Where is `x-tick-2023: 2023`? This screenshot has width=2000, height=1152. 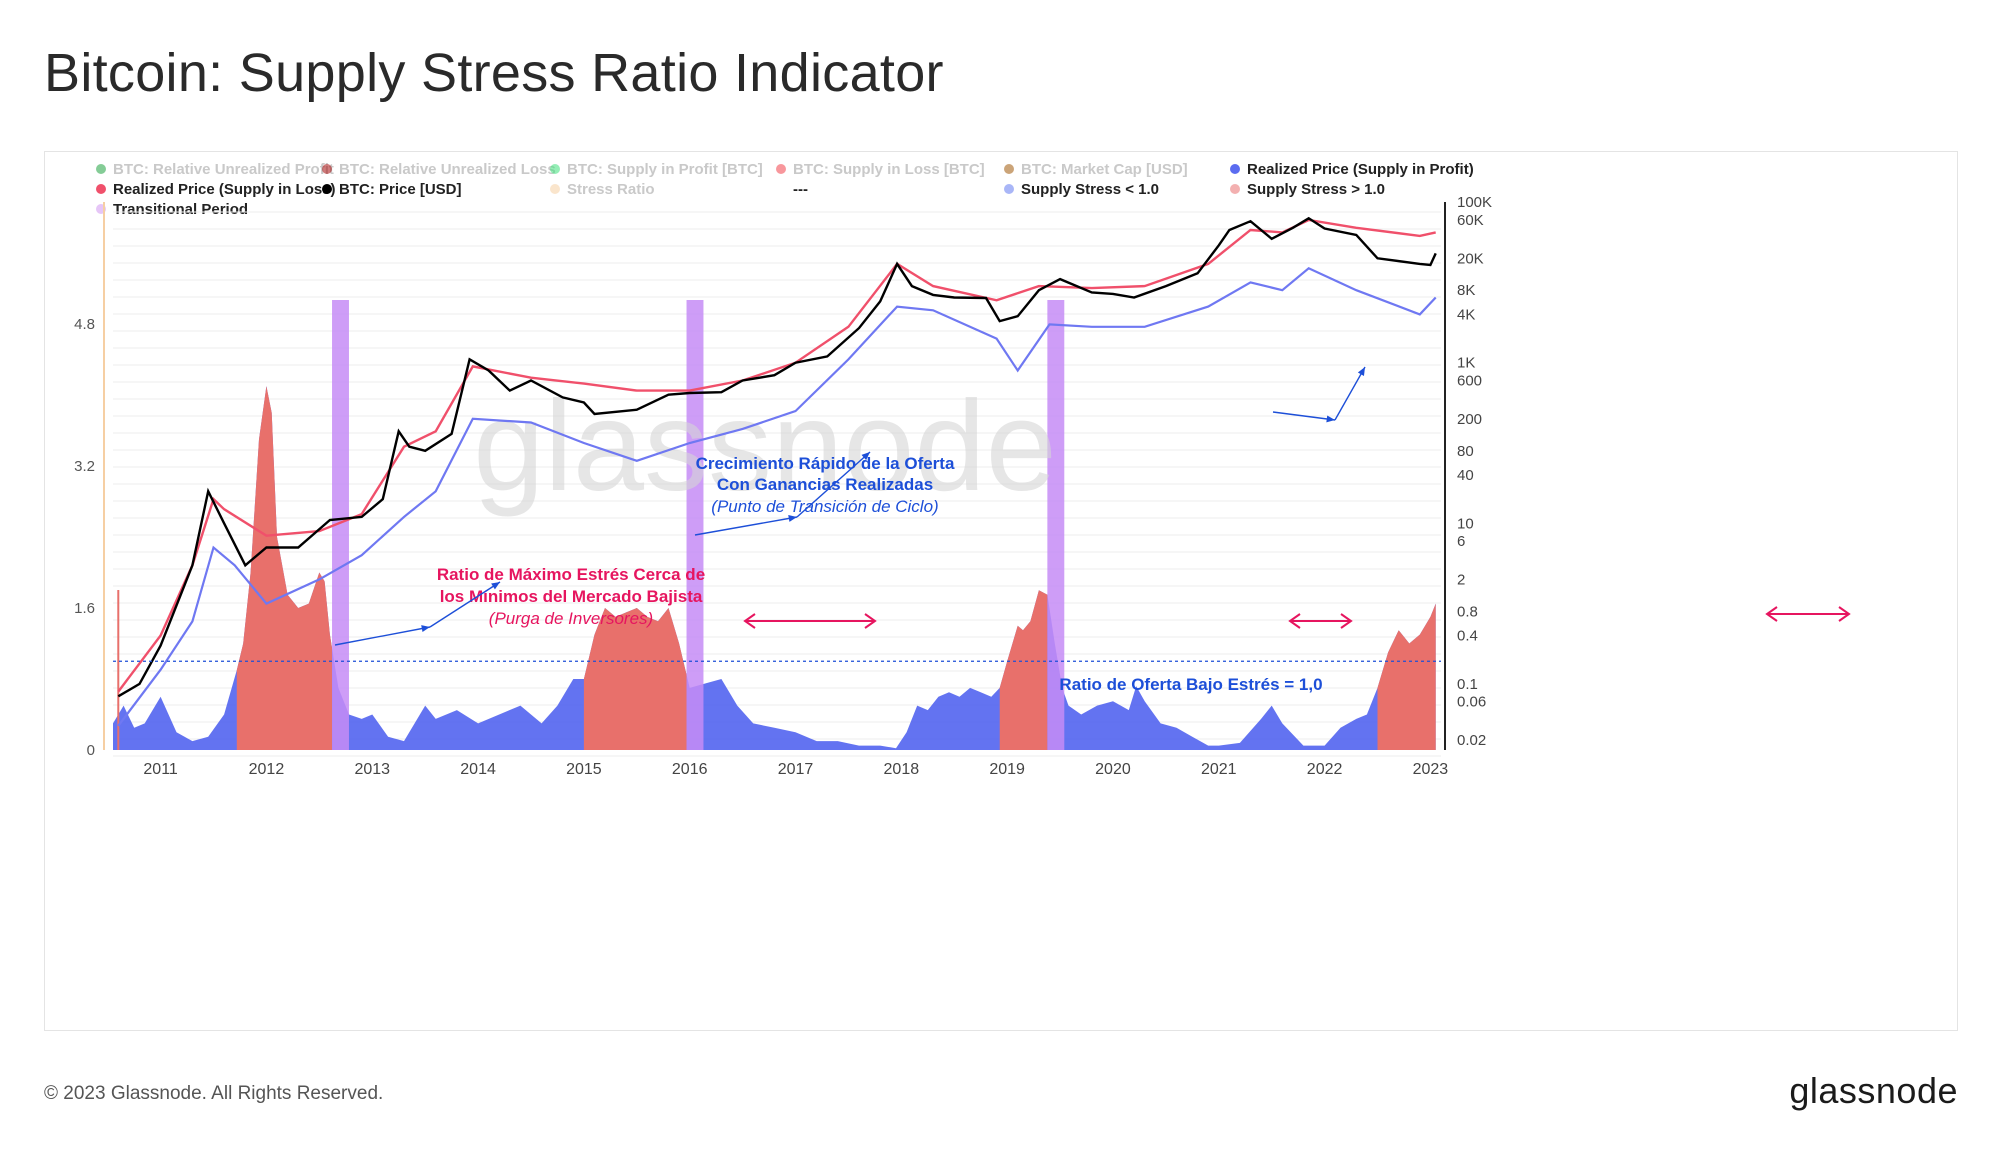
x-tick-2023: 2023 is located at coordinates (1431, 769).